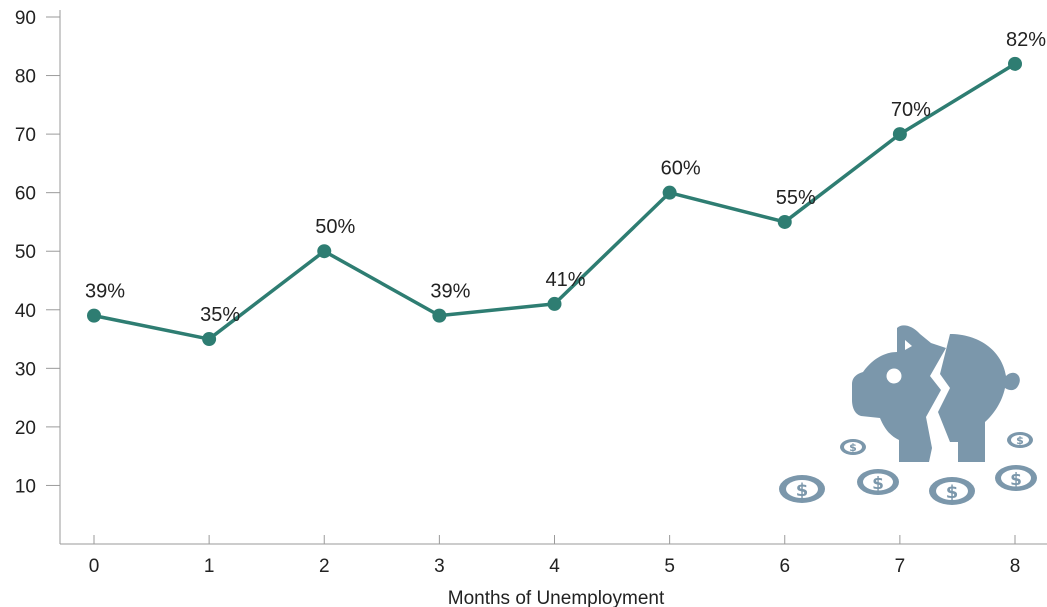 The height and width of the screenshot is (607, 1047). Describe the element at coordinates (681, 169) in the screenshot. I see `data-label: 60%` at that location.